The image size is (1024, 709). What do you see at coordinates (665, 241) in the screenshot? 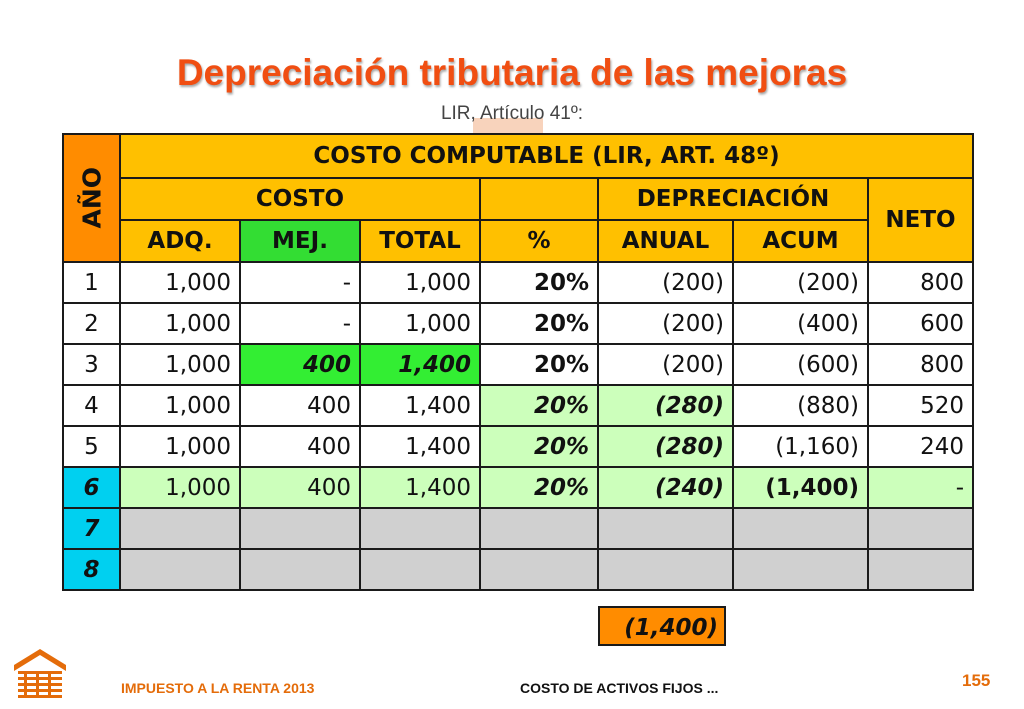
I see `col-anual-header: ANUAL` at bounding box center [665, 241].